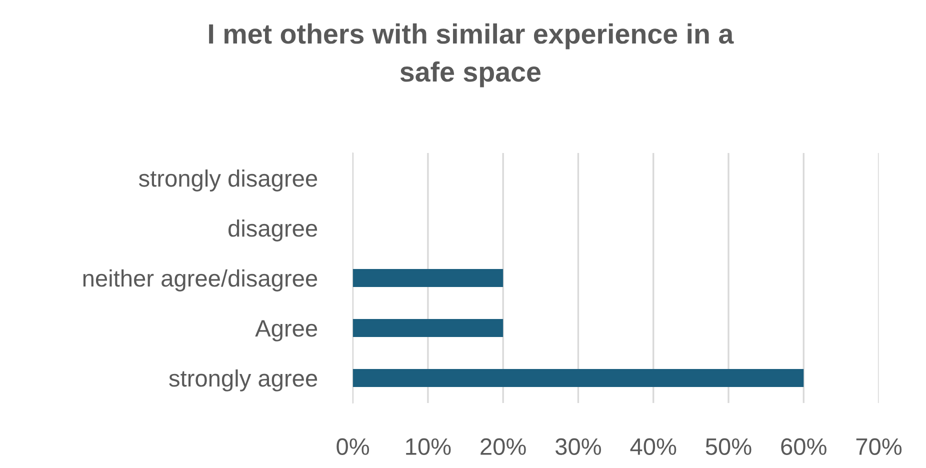  What do you see at coordinates (286, 331) in the screenshot?
I see `y-tick-label: Agree` at bounding box center [286, 331].